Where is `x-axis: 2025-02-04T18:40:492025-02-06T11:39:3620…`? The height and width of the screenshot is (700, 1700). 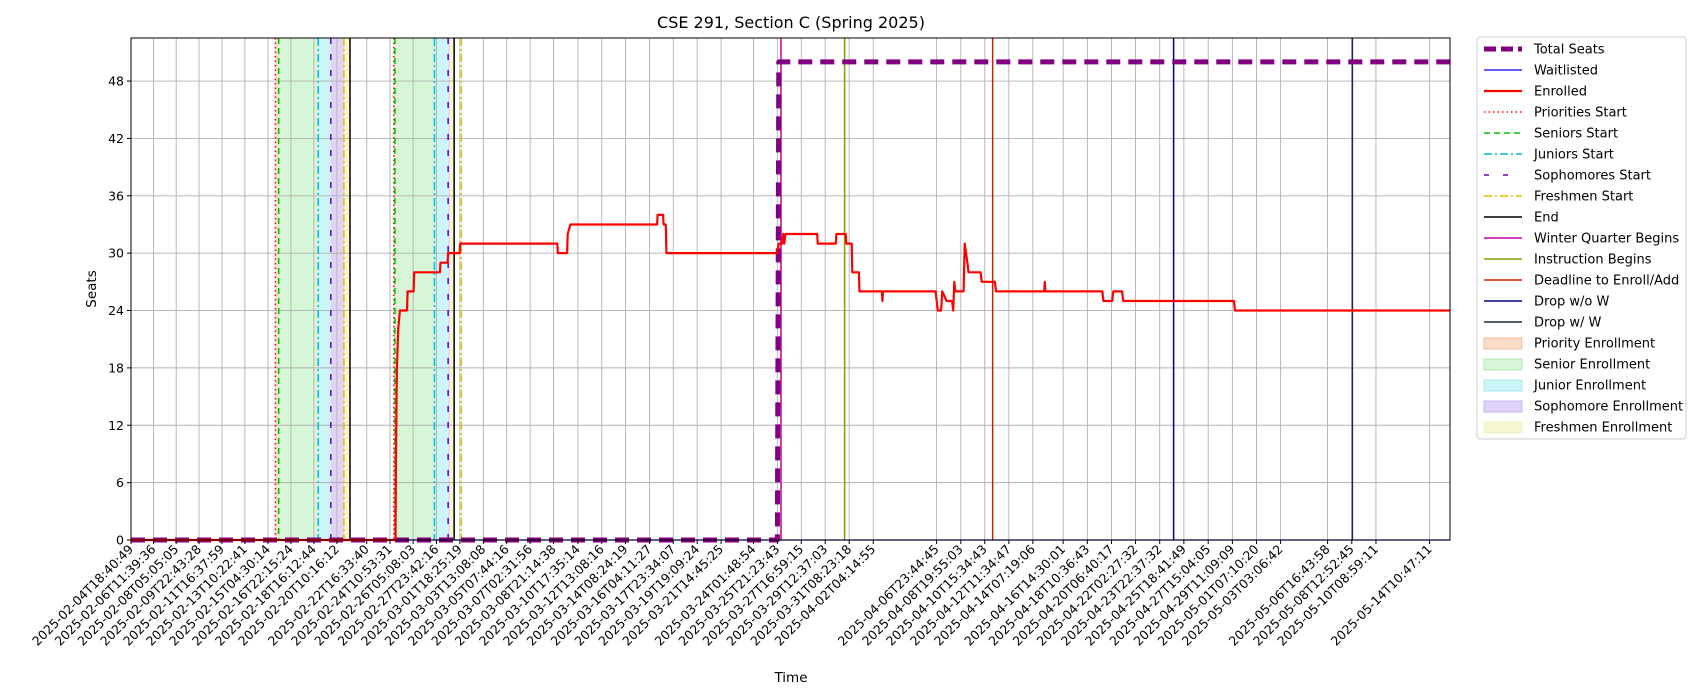
x-axis: 2025-02-04T18:40:492025-02-06T11:39:3620… is located at coordinates (732, 594).